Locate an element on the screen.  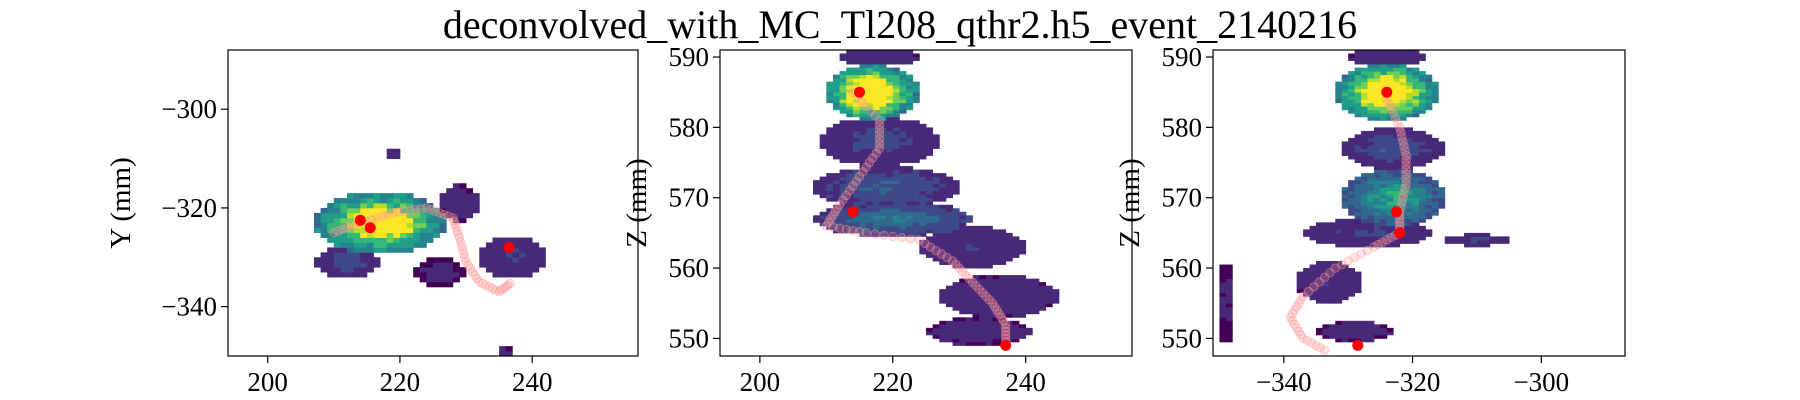
x-tick-label: −300 is located at coordinates (1541, 382).